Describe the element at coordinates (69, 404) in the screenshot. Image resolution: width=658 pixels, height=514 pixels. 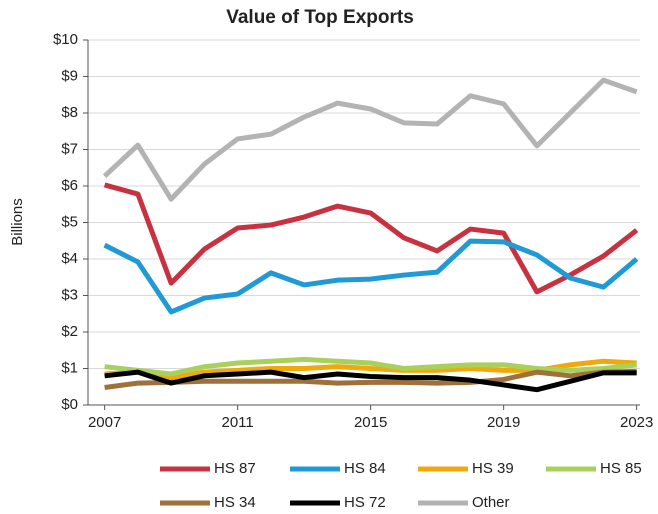
I see `y-tick-label: $0` at that location.